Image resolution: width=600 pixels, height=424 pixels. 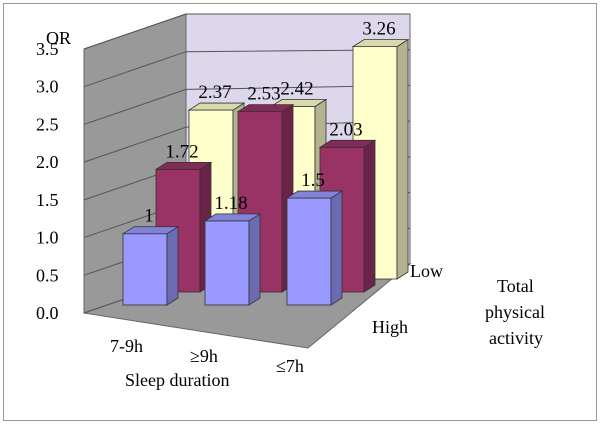 What do you see at coordinates (47, 238) in the screenshot?
I see `y-tick-label: 1.0` at bounding box center [47, 238].